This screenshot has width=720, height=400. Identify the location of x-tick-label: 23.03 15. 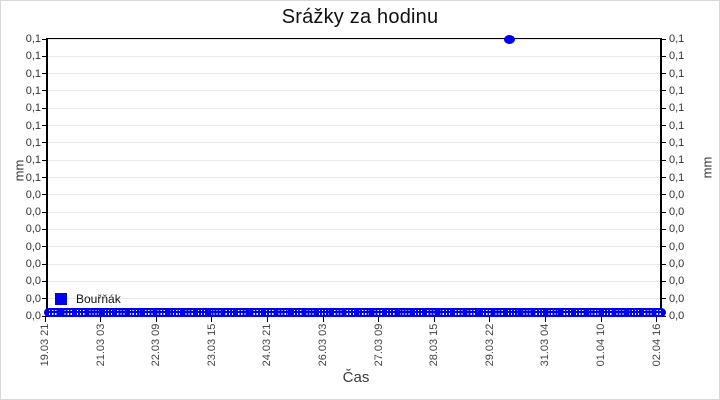
(211, 345).